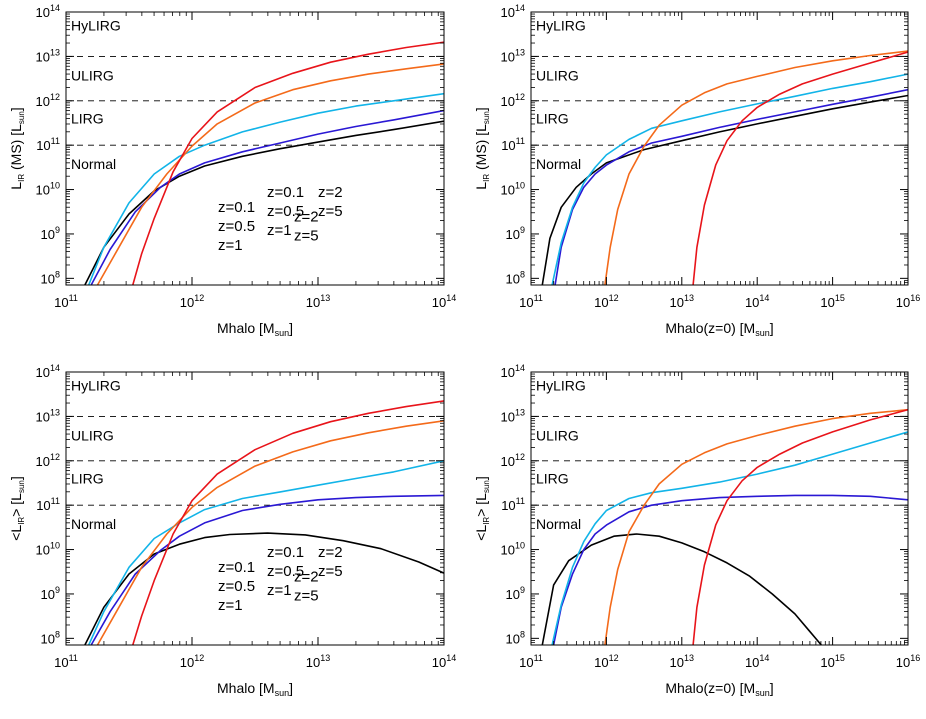 The height and width of the screenshot is (719, 926). I want to click on x-tick-label: 1015, so click(832, 301).